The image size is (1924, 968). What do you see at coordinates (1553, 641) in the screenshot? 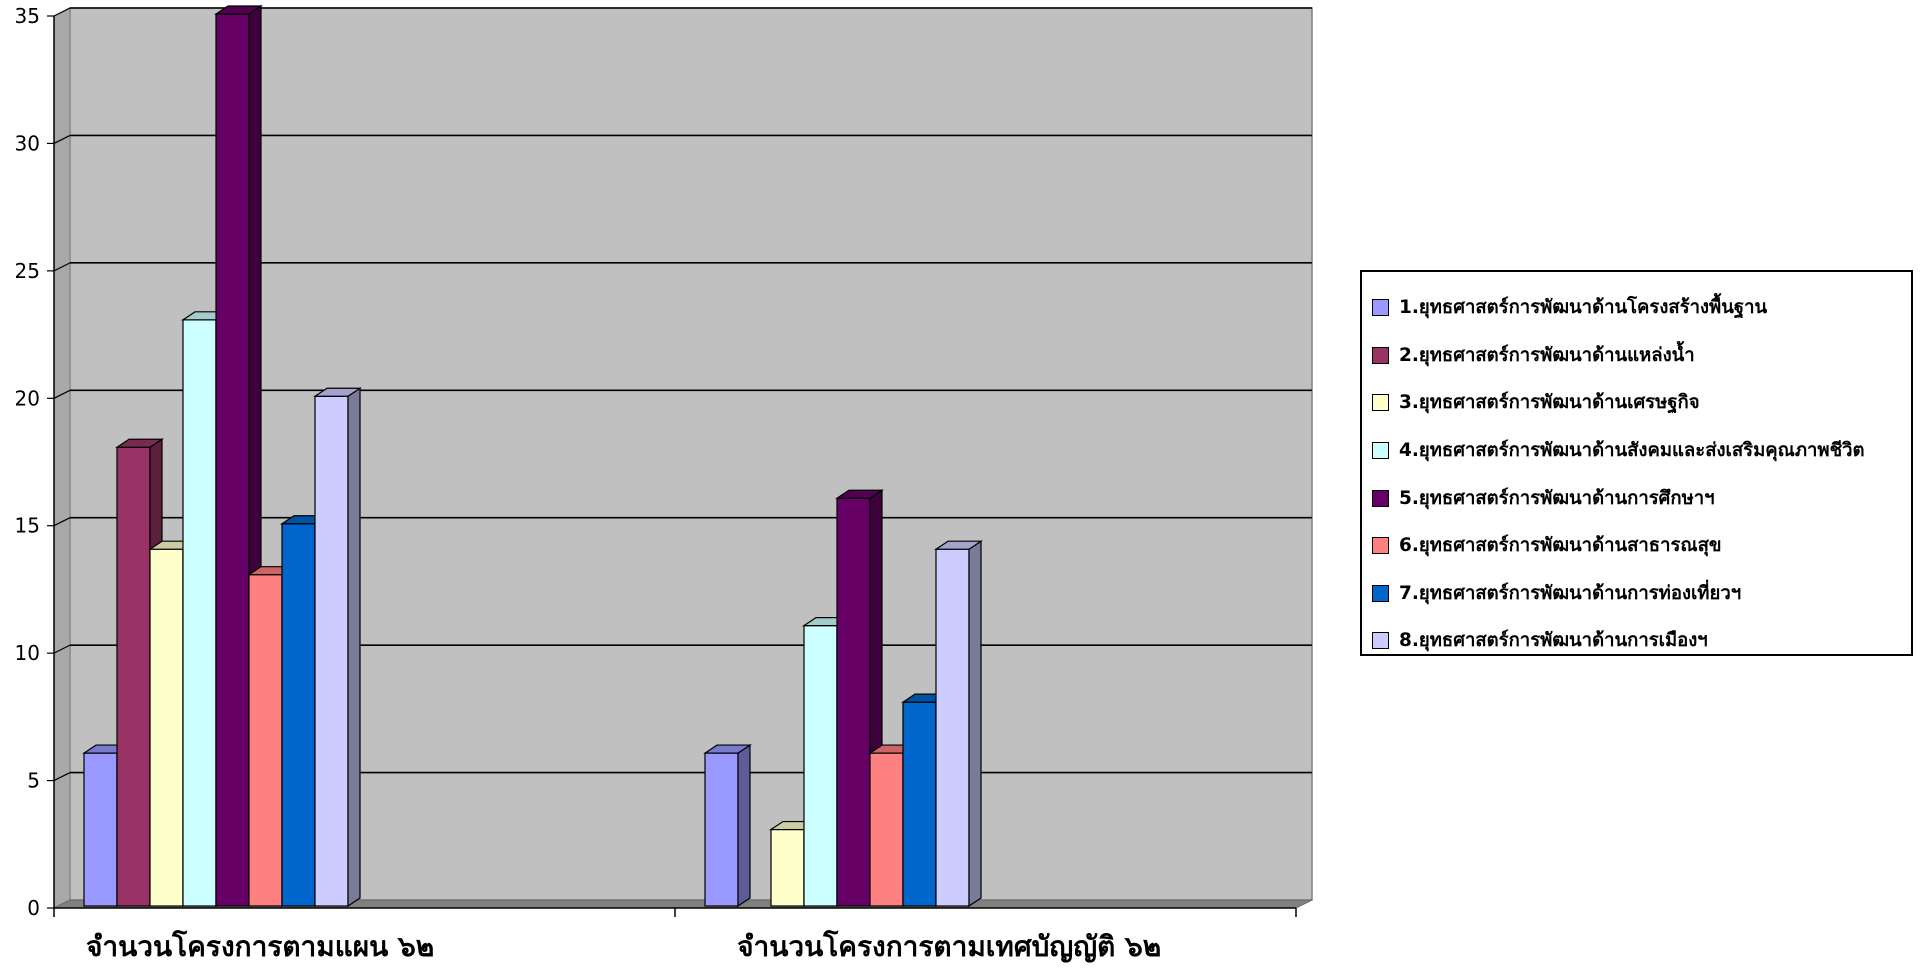
I see `legend-label: 8.ยุทธศาสตร์การพัฒนาด้านการเมืองฯ` at bounding box center [1553, 641].